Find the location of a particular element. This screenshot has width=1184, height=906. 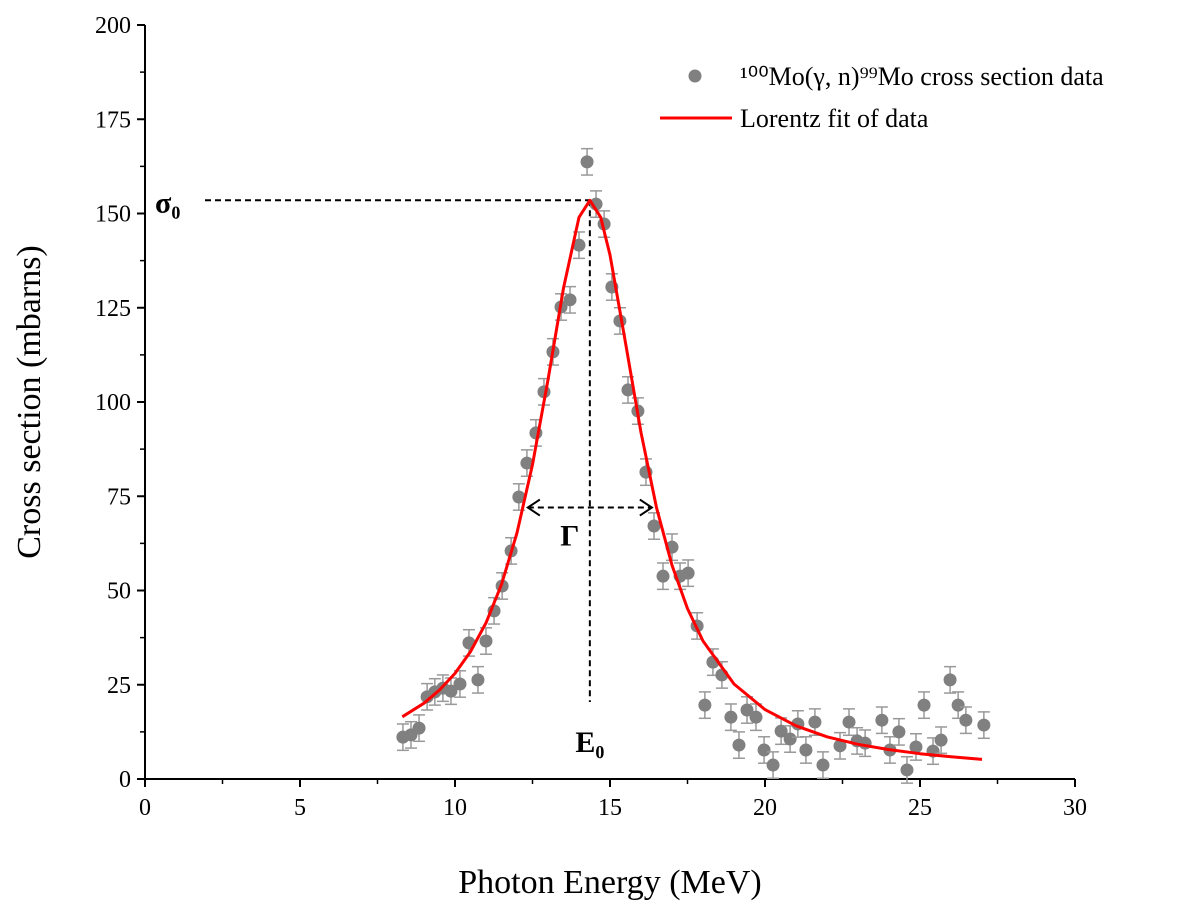

y-tick-label: 125 is located at coordinates (113, 309).